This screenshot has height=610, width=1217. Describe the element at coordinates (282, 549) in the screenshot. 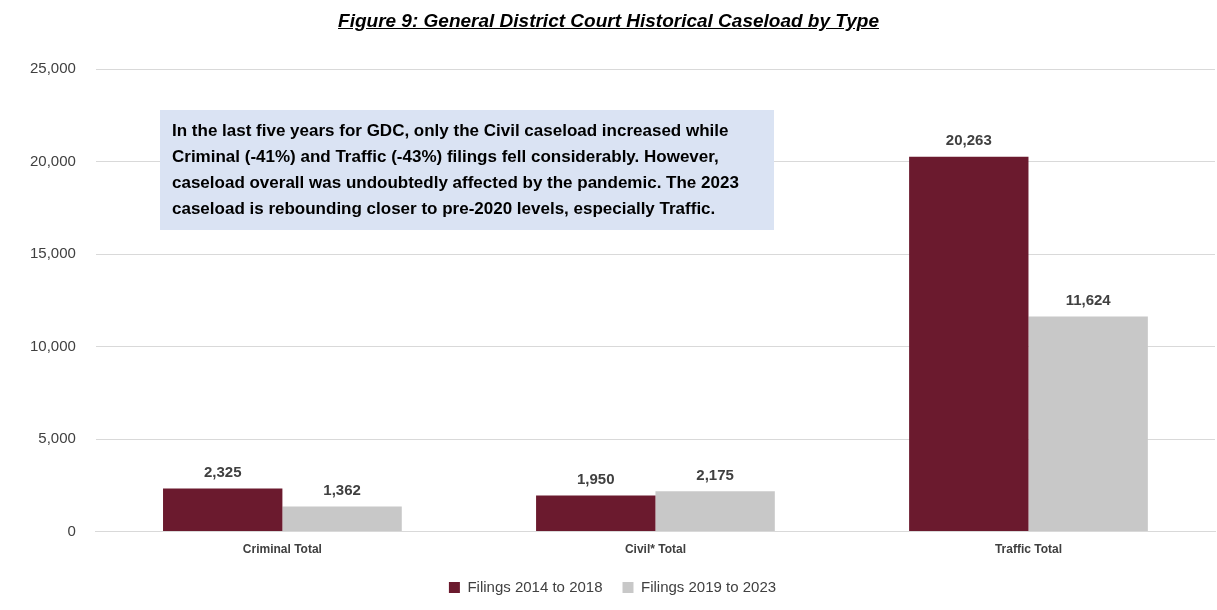

I see `x-tick-label: Criminal Total` at that location.